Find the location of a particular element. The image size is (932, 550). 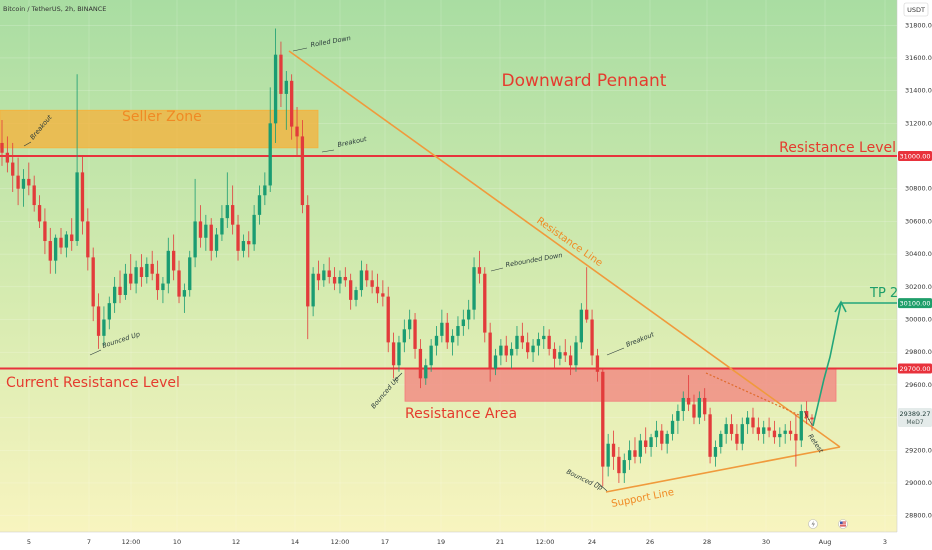

x-tick-label: 5 is located at coordinates (29, 542).